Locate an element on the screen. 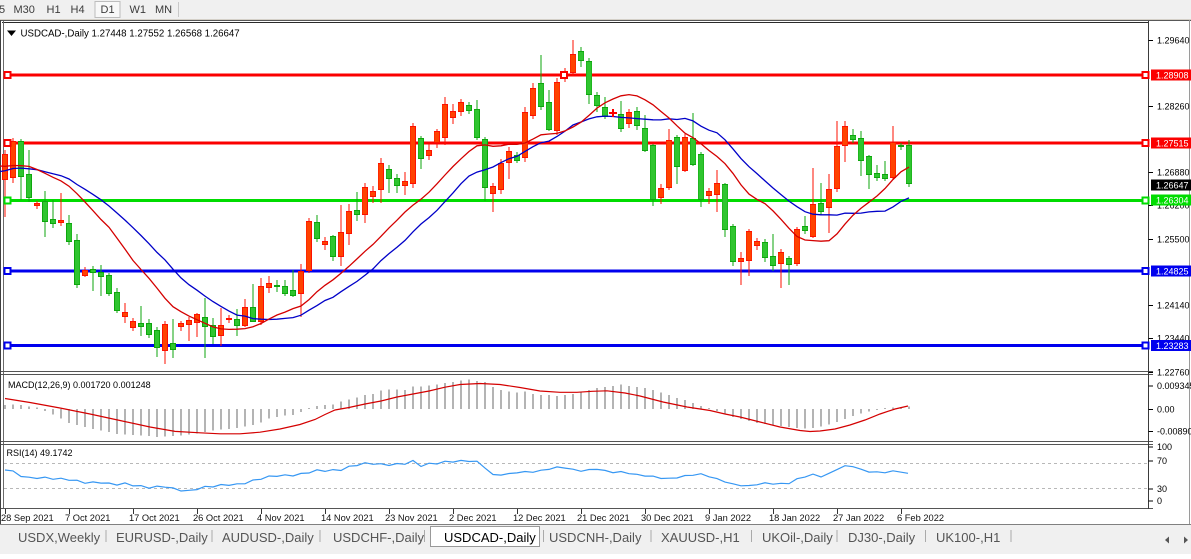  svg-text: 1.26647 is located at coordinates (1172, 186).